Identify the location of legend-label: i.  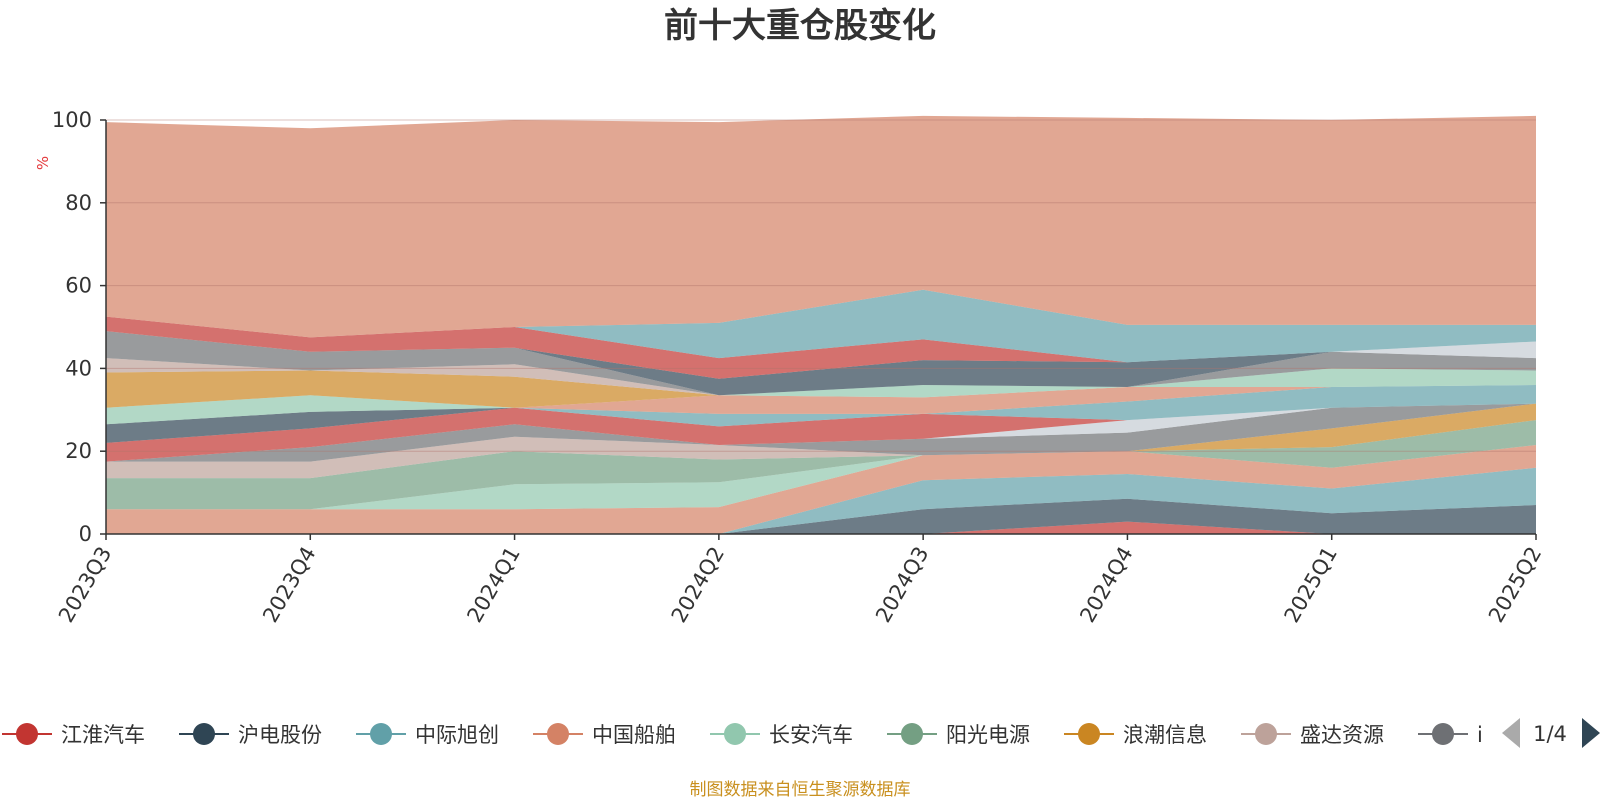
(1480, 735).